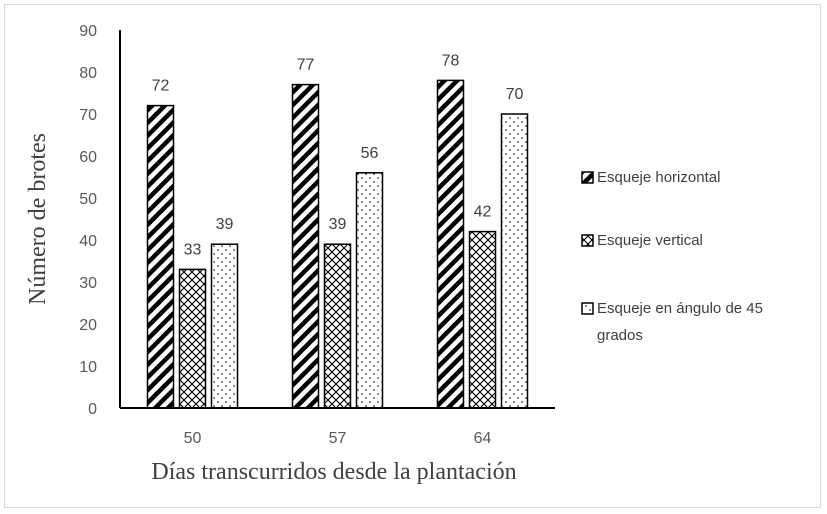 The image size is (827, 514). Describe the element at coordinates (483, 438) in the screenshot. I see `x-tick-label: 64` at that location.